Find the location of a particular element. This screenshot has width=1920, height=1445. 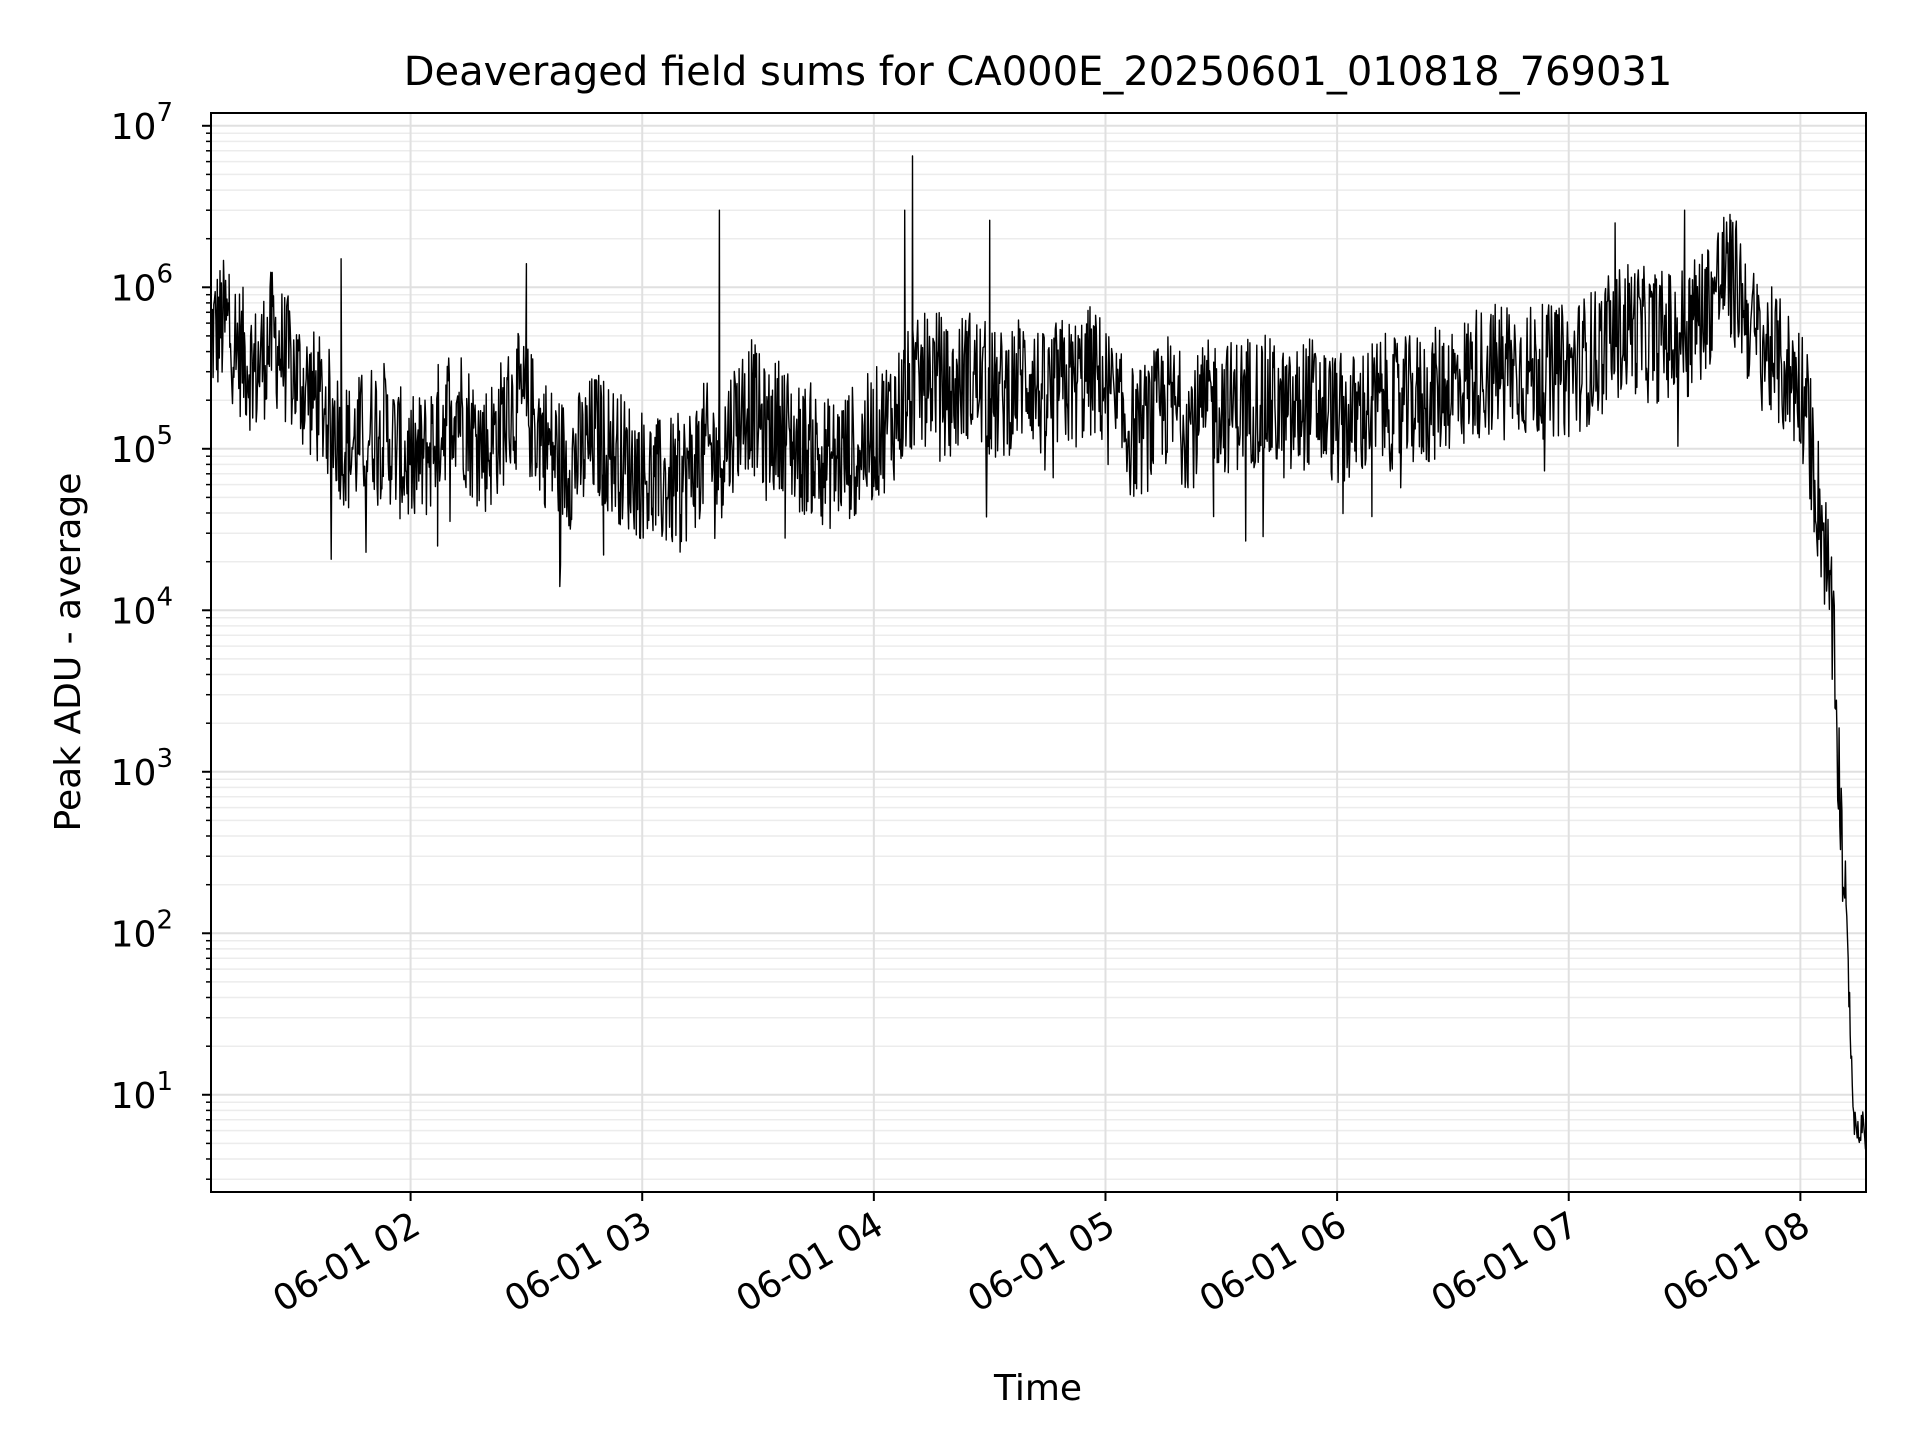

y-tick-label: 10⁷ is located at coordinates (142, 123).